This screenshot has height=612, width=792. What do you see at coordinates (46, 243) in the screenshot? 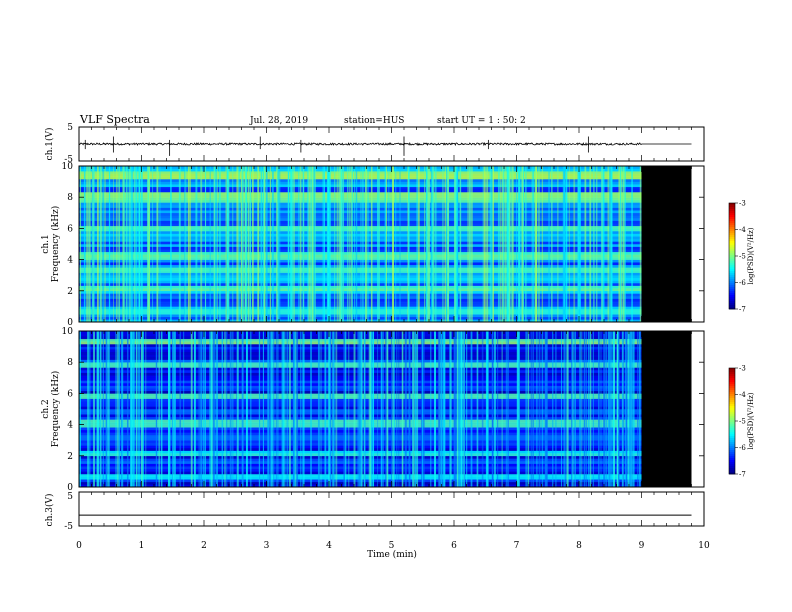
I see `ch1-spec-channel-label: ch.1` at bounding box center [46, 243].